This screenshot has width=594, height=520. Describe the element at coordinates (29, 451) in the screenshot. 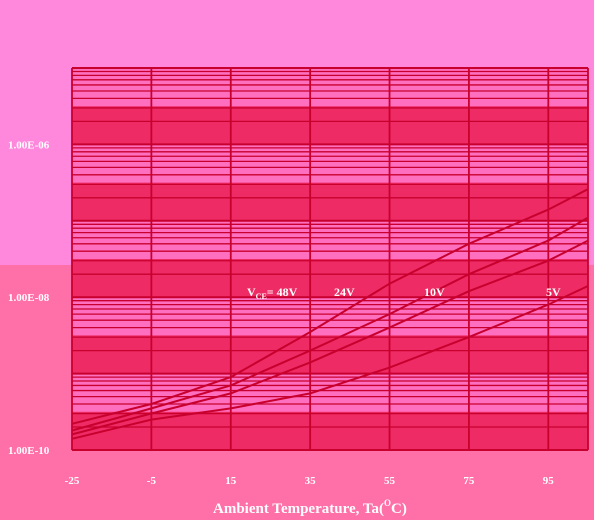

I see `y-tick-label: 1.00E-10` at that location.